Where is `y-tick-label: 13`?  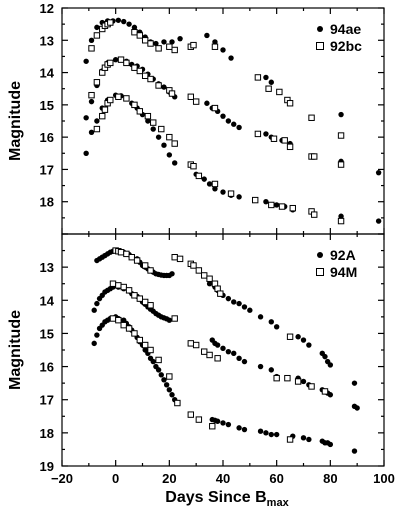 y-tick-label: 13 is located at coordinates (47, 40).